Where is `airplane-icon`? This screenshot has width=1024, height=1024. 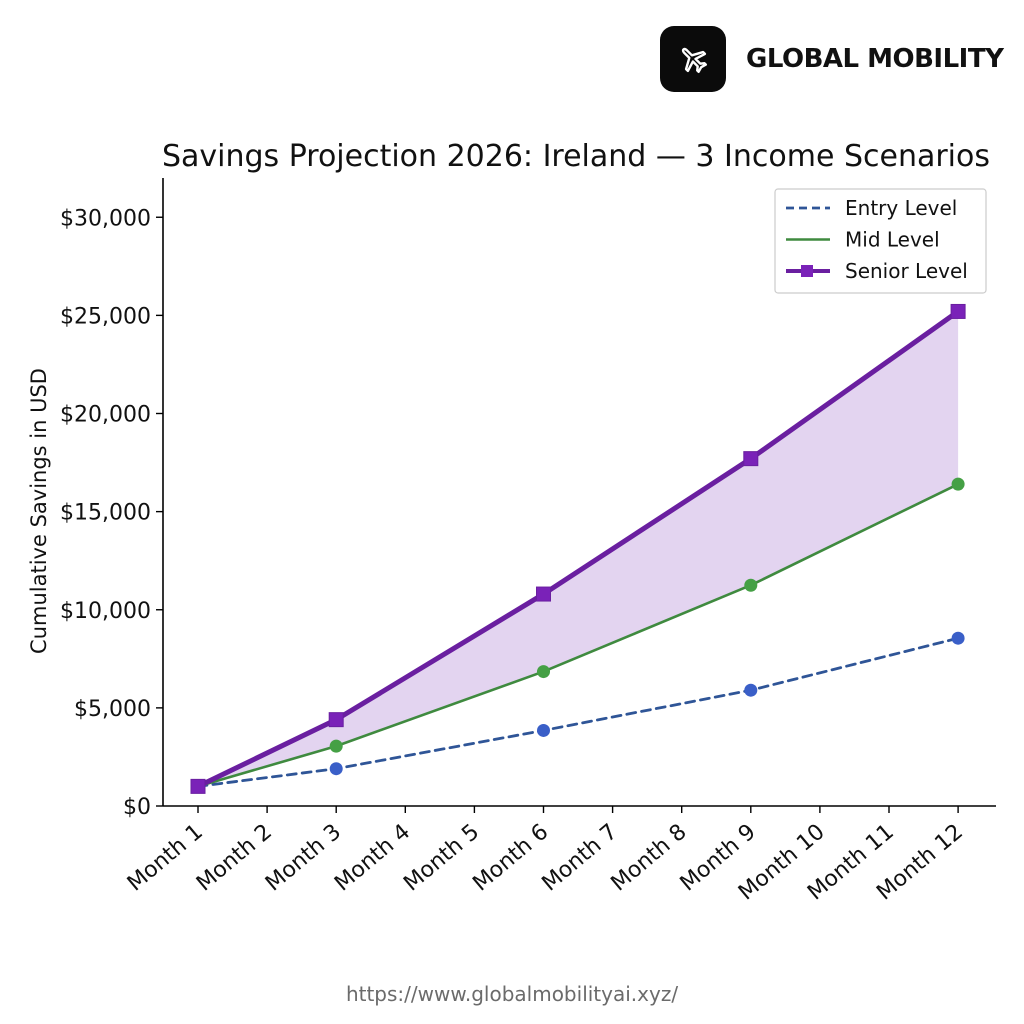
airplane-icon is located at coordinates (694, 60).